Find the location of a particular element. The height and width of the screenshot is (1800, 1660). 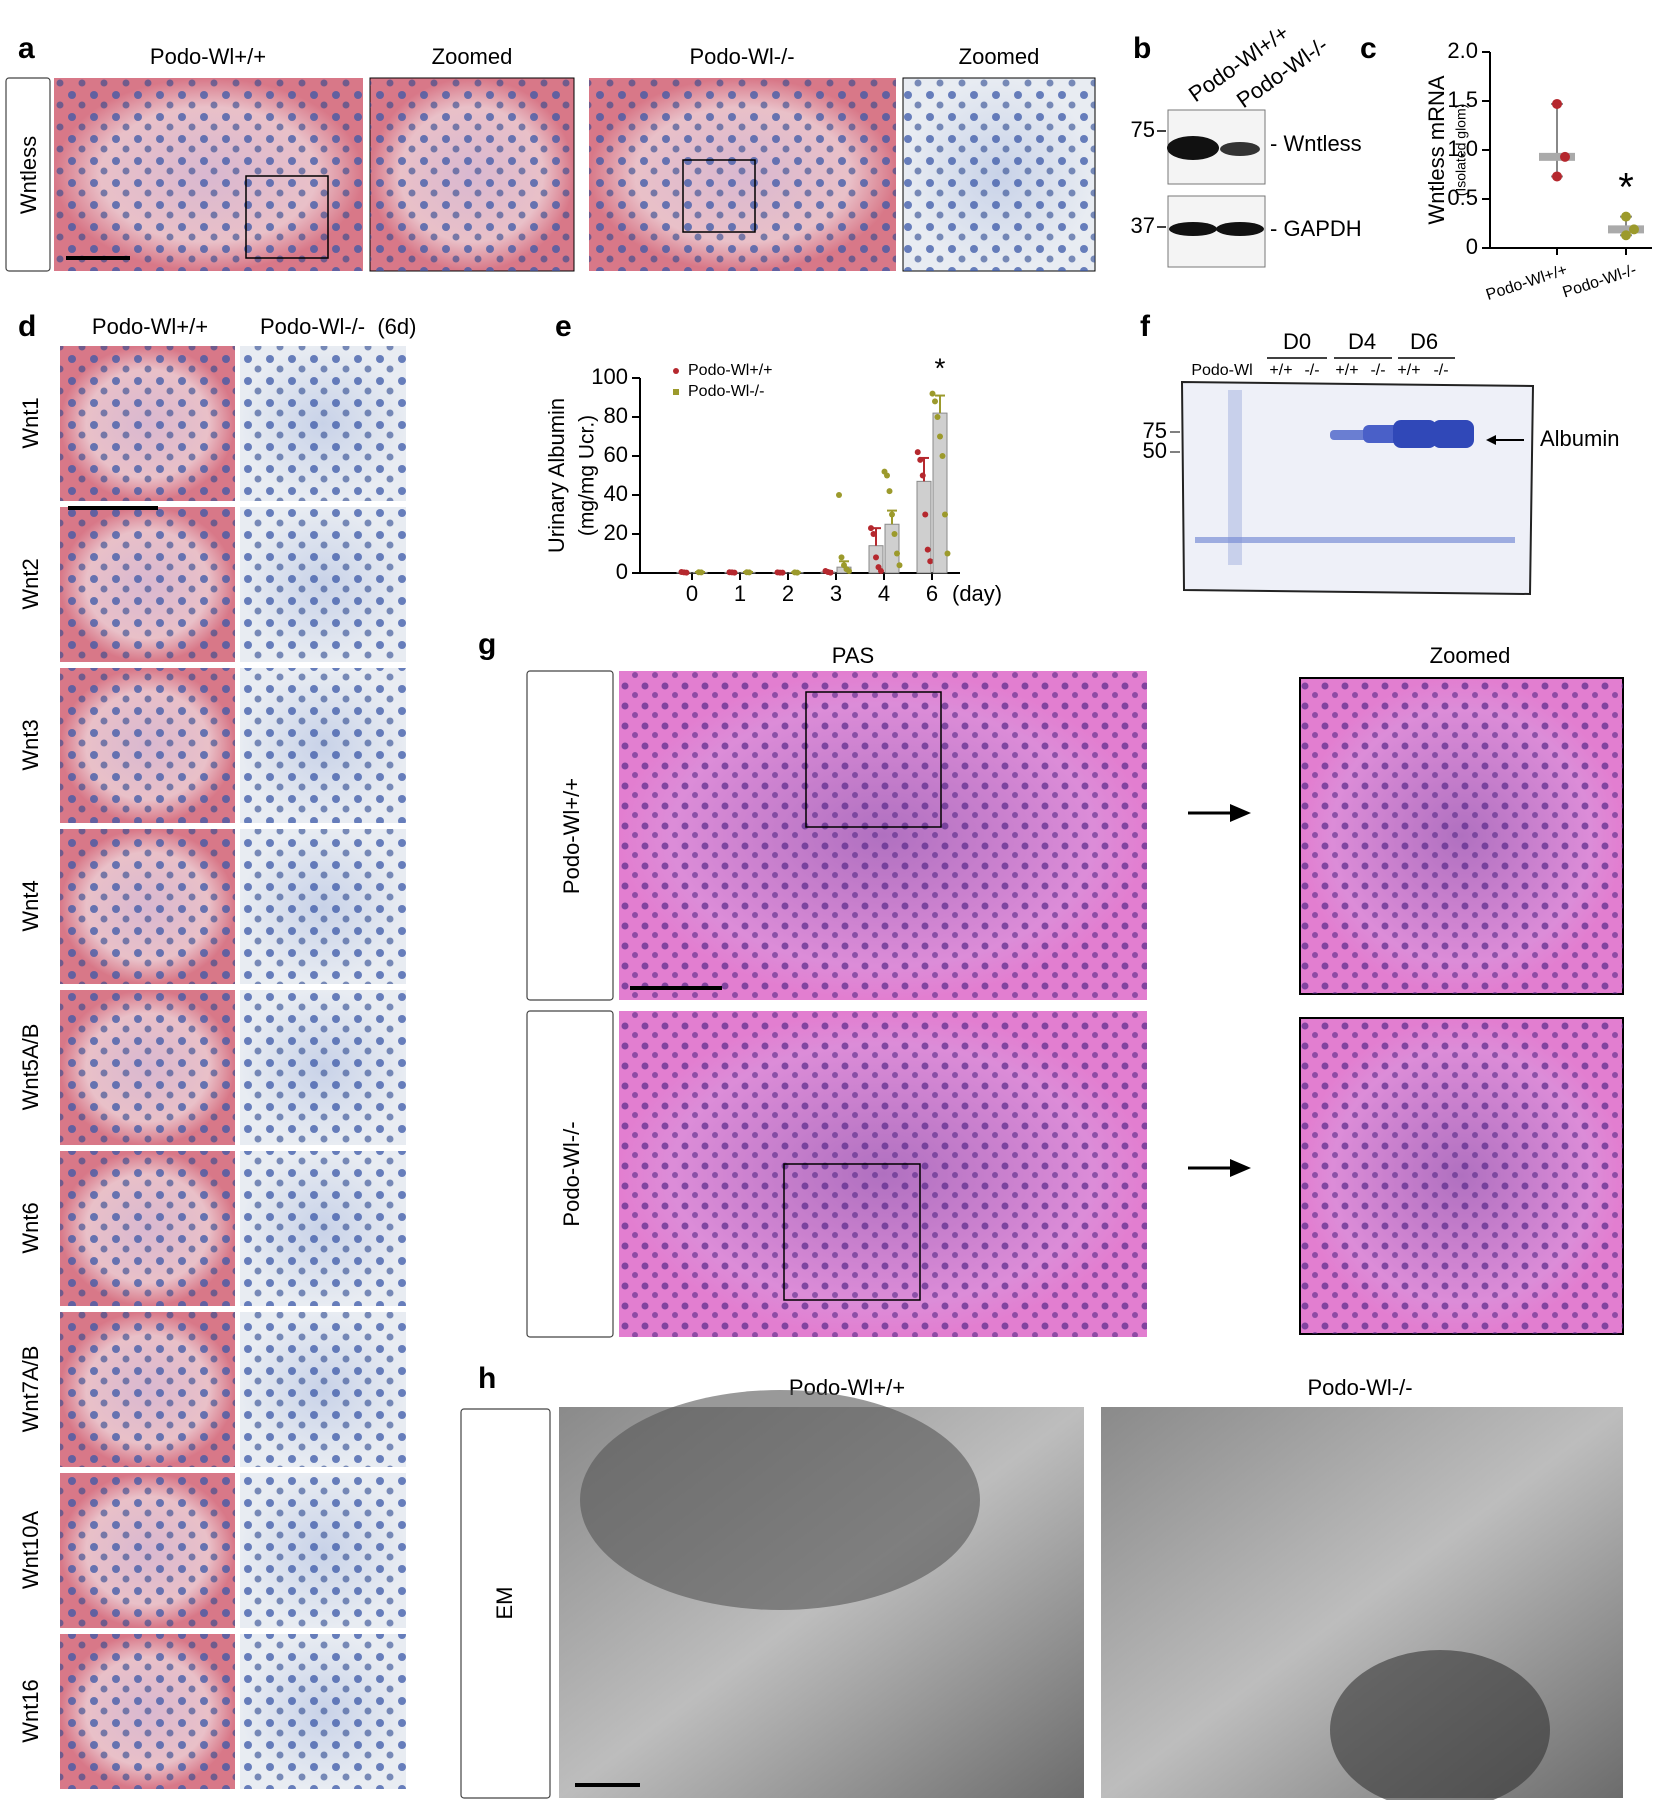

y-axis-sublabel: (mg/mg Ucr.) is located at coordinates (587, 475).